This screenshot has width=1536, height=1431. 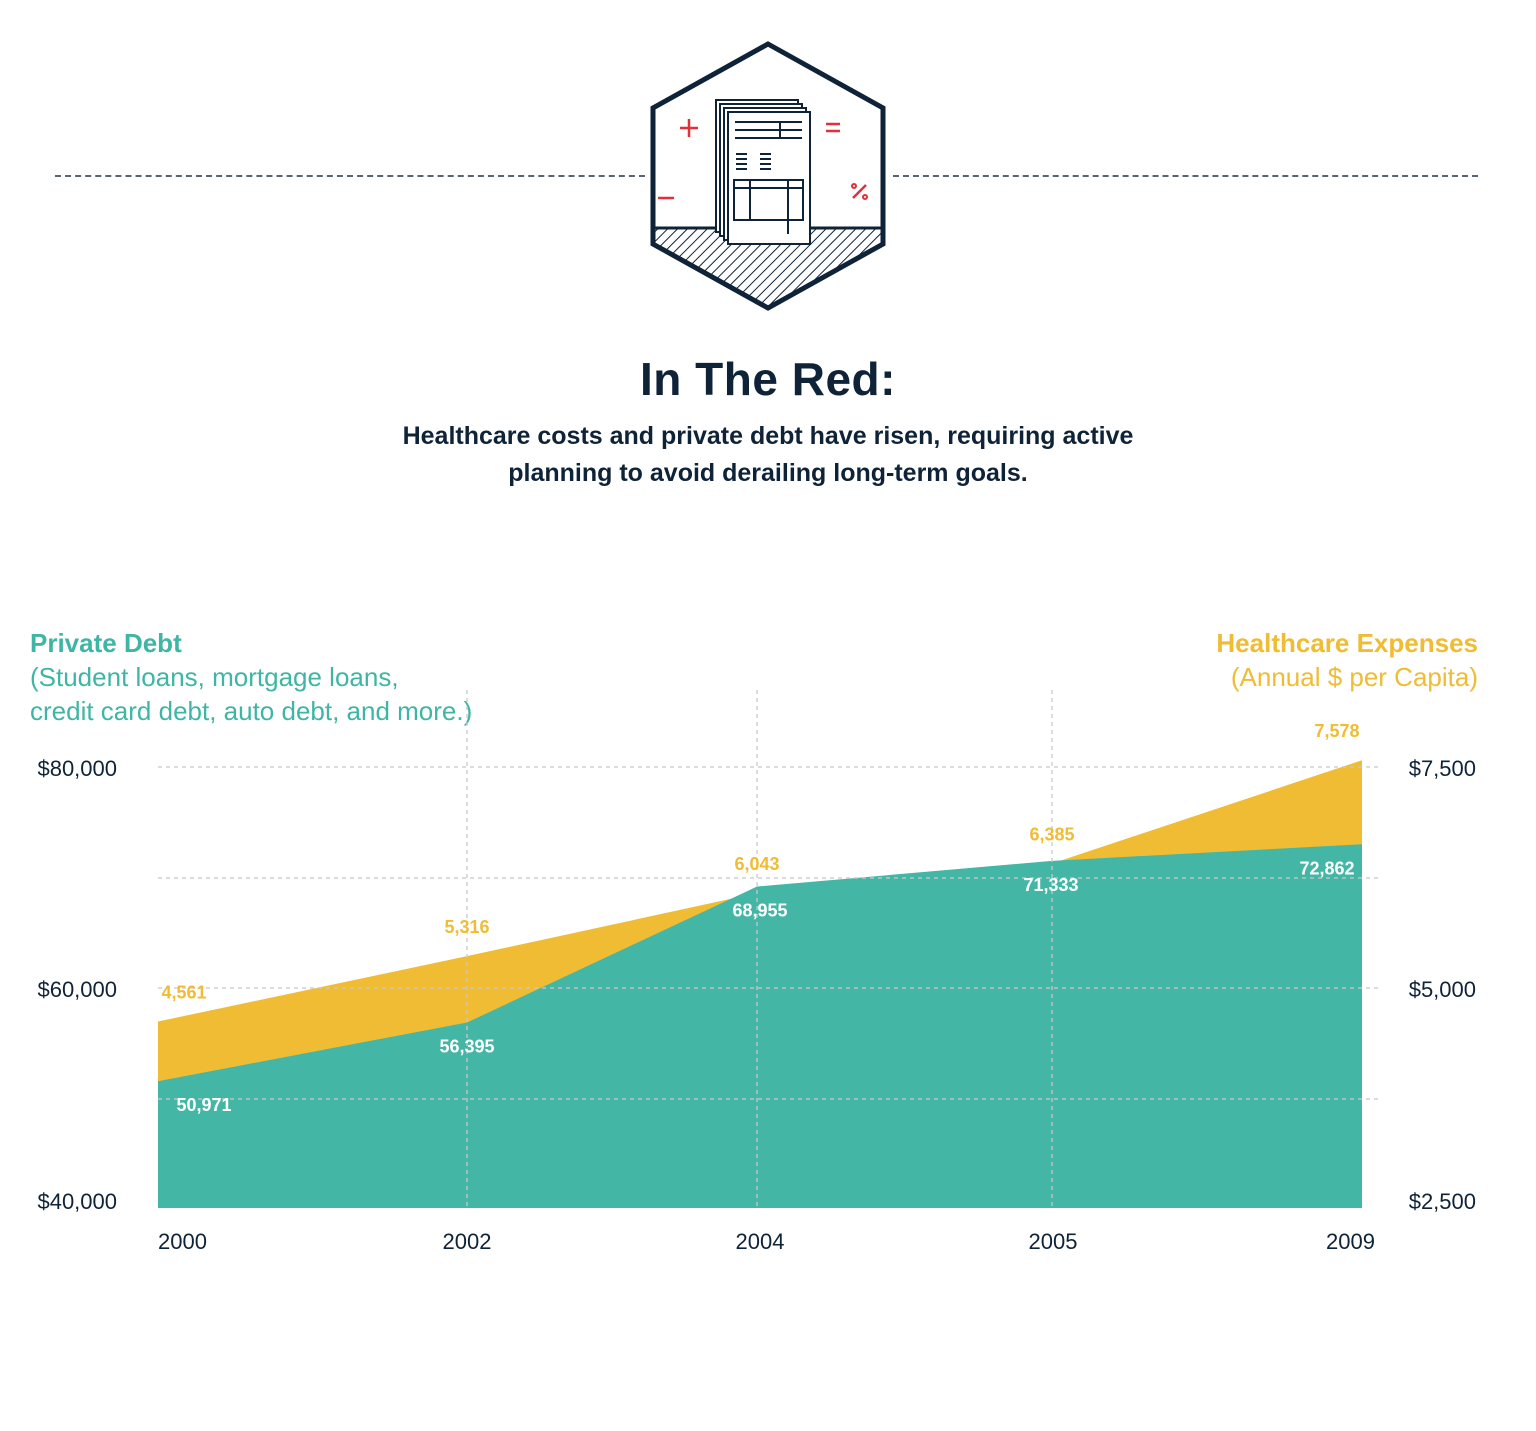 I want to click on right-axis-subtitle-line: (Annual $ per Capita), so click(x=1354, y=677).